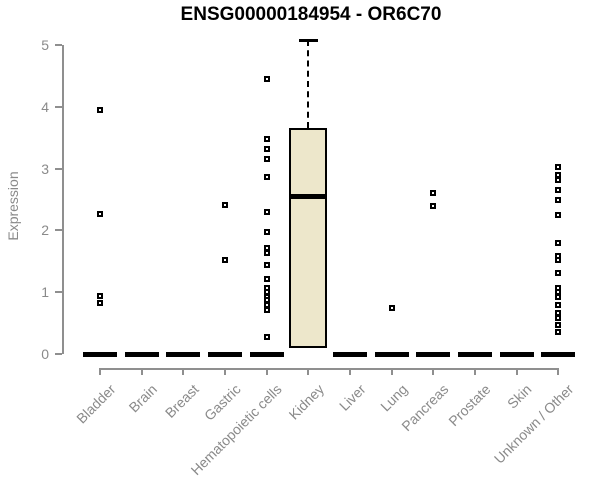 Image resolution: width=600 pixels, height=500 pixels. I want to click on category-label: Bladder, so click(95, 404).